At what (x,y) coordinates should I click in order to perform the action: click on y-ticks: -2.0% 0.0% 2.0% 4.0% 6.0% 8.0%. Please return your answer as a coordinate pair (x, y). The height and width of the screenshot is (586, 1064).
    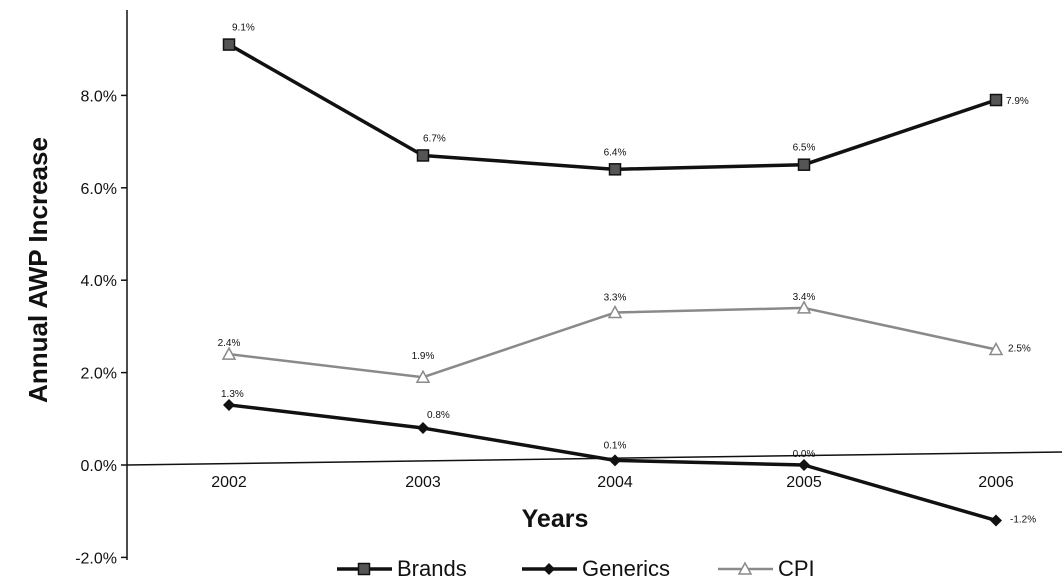
    Looking at the image, I should click on (101, 327).